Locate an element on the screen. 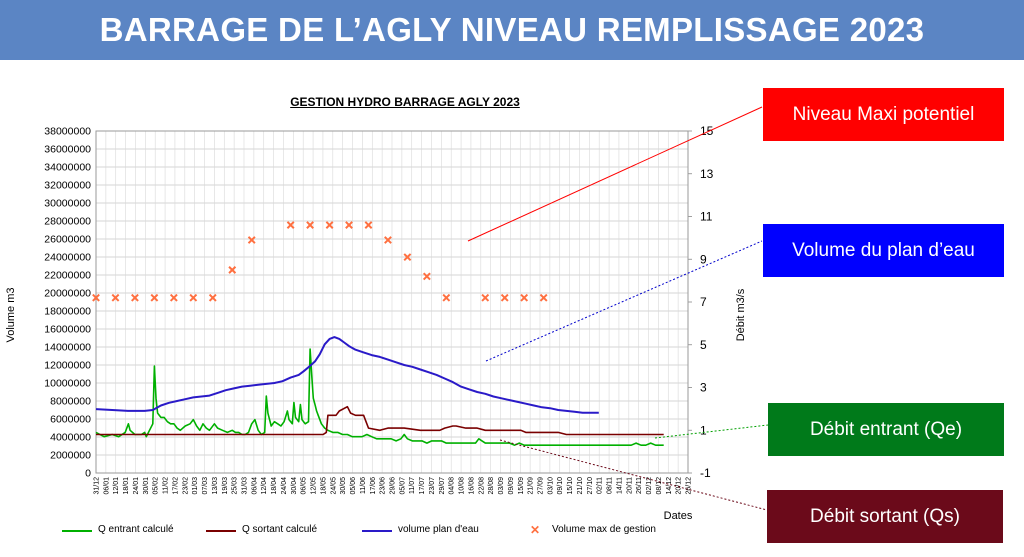 The height and width of the screenshot is (557, 1024). callout-niveau-maxi: Niveau Maxi potentiel is located at coordinates (883, 114).